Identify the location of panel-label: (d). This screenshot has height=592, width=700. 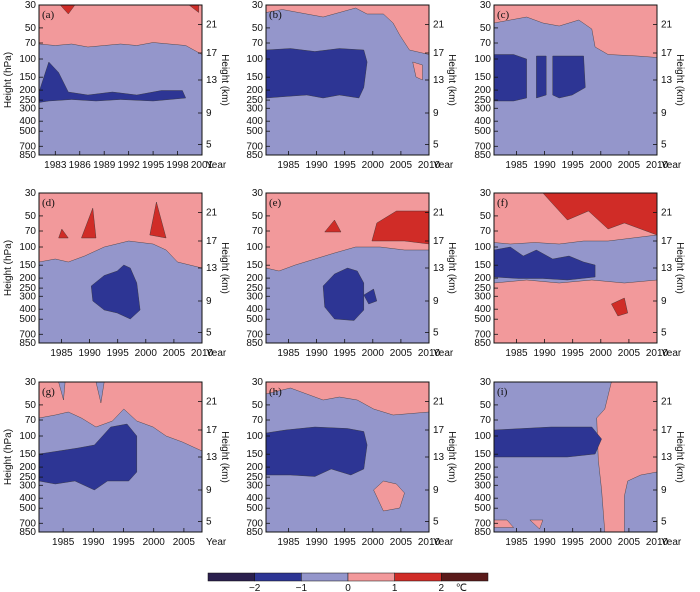
(48, 203).